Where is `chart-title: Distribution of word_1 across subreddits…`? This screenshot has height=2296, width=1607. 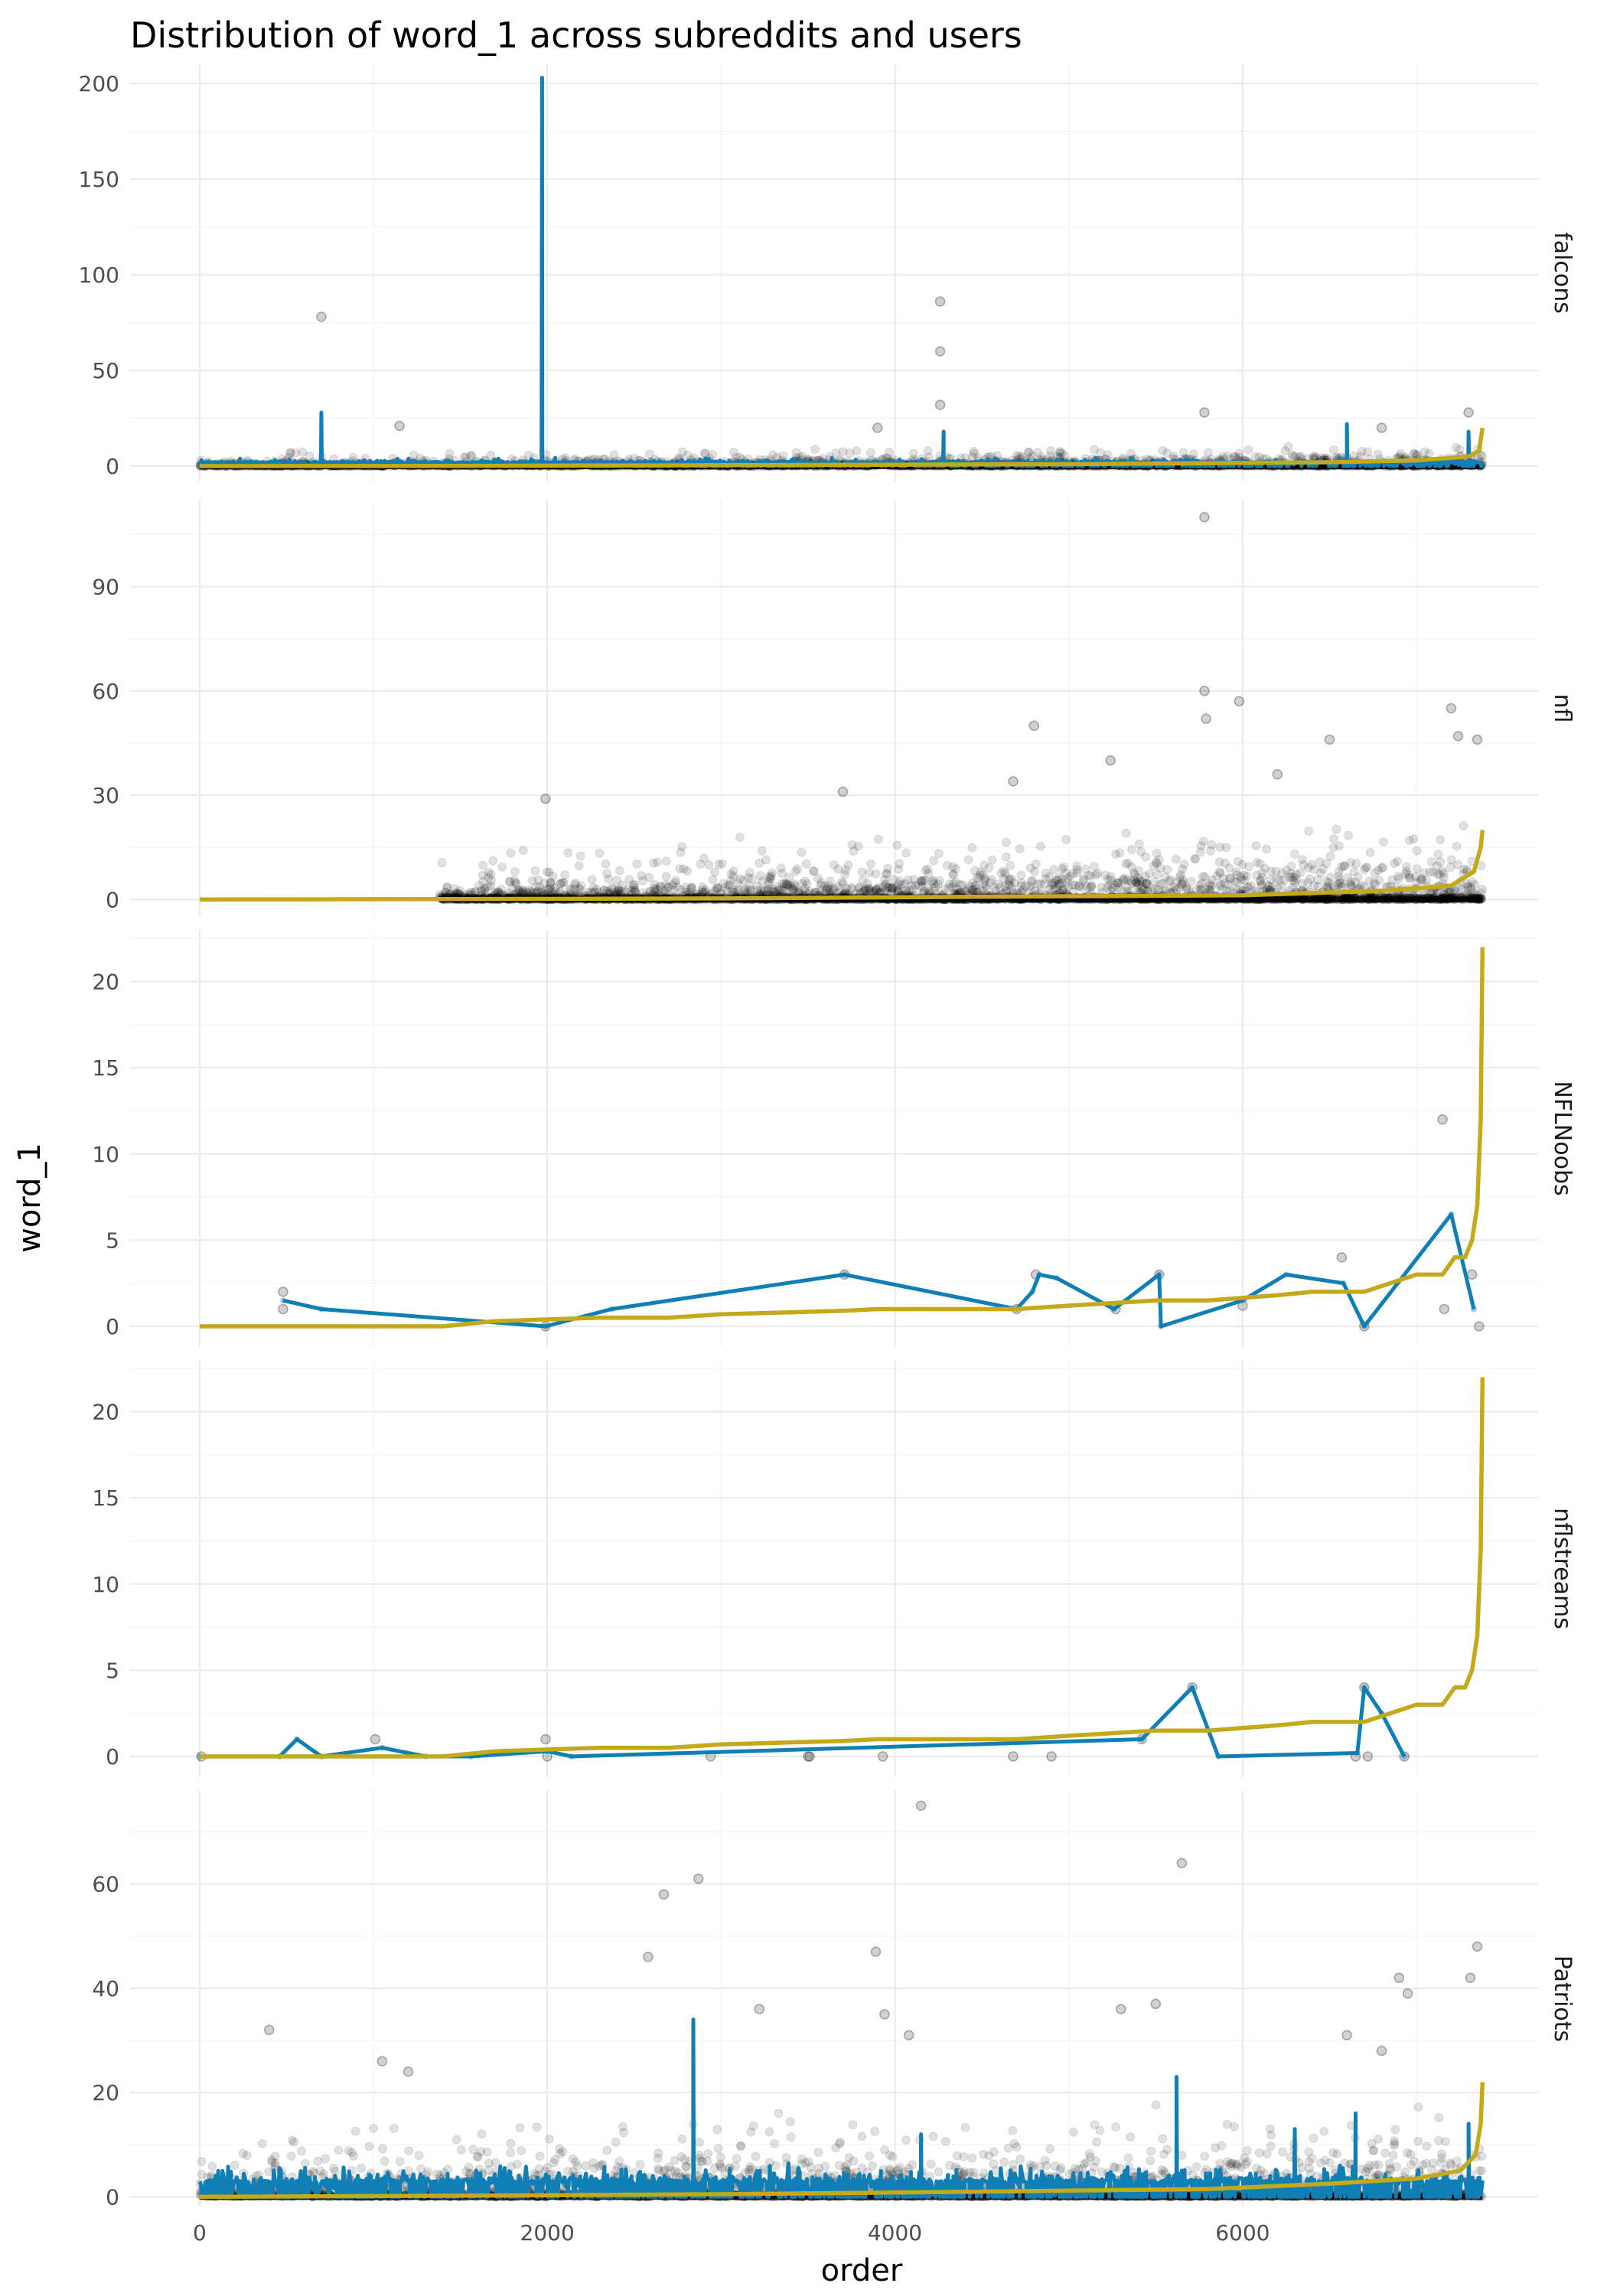 chart-title: Distribution of word_1 across subreddits… is located at coordinates (576, 35).